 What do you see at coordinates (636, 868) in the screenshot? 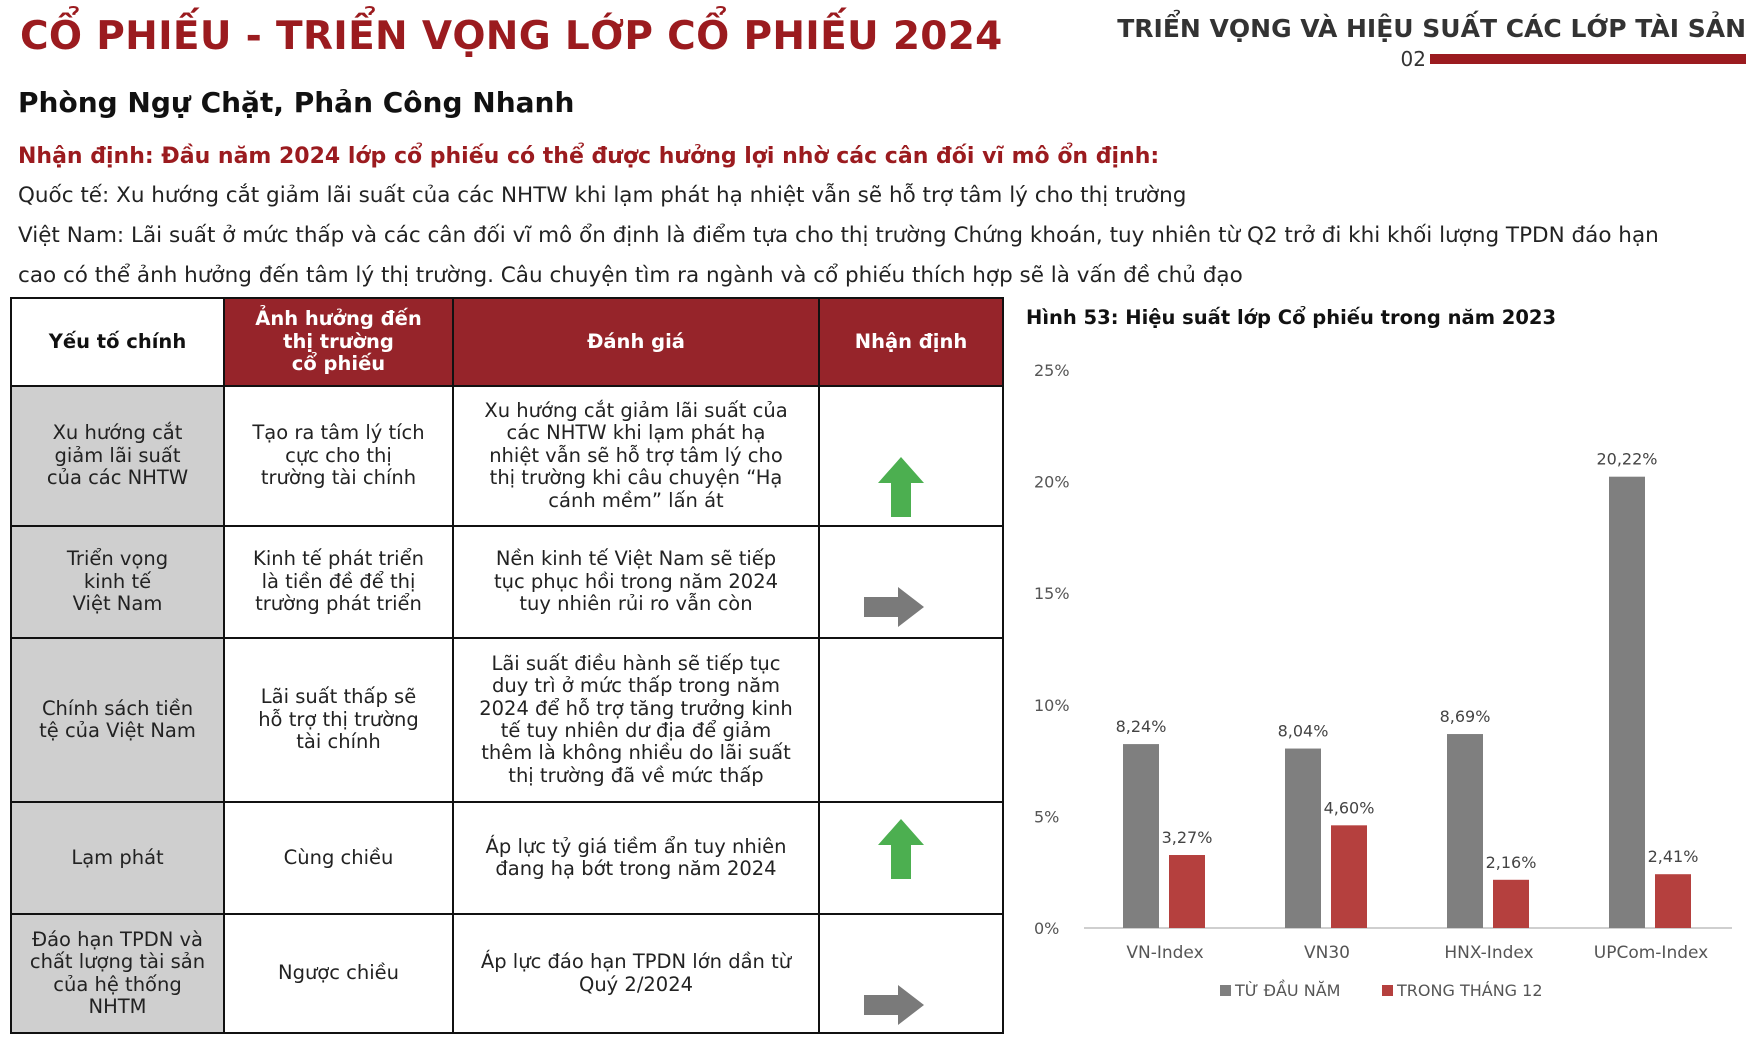
I see `cell-line: đang hạ bớt trong năm 2024` at bounding box center [636, 868].